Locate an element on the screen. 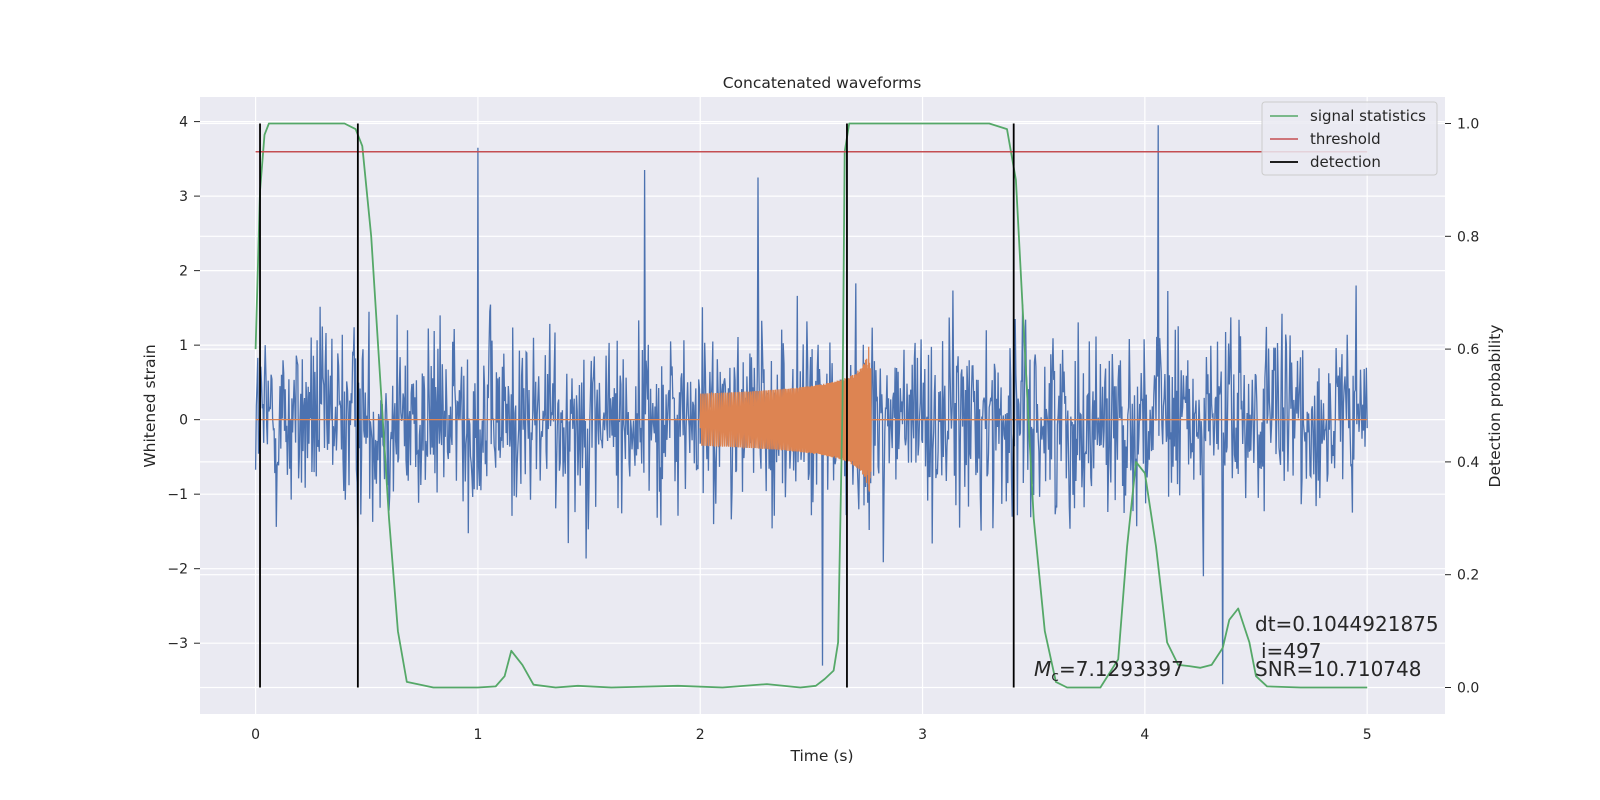 This screenshot has width=1600, height=800. x-tick-label: 0 is located at coordinates (255, 735).